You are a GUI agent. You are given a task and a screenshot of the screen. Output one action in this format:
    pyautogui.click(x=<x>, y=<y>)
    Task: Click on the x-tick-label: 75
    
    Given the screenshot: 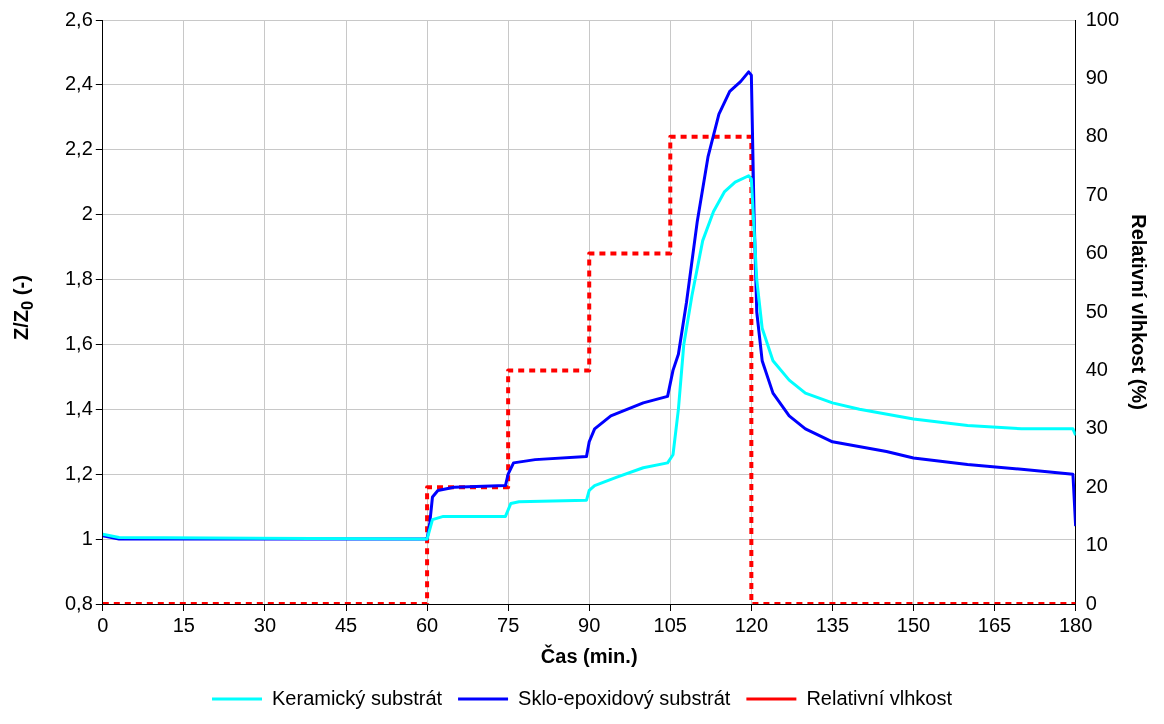 What is the action you would take?
    pyautogui.click(x=508, y=624)
    